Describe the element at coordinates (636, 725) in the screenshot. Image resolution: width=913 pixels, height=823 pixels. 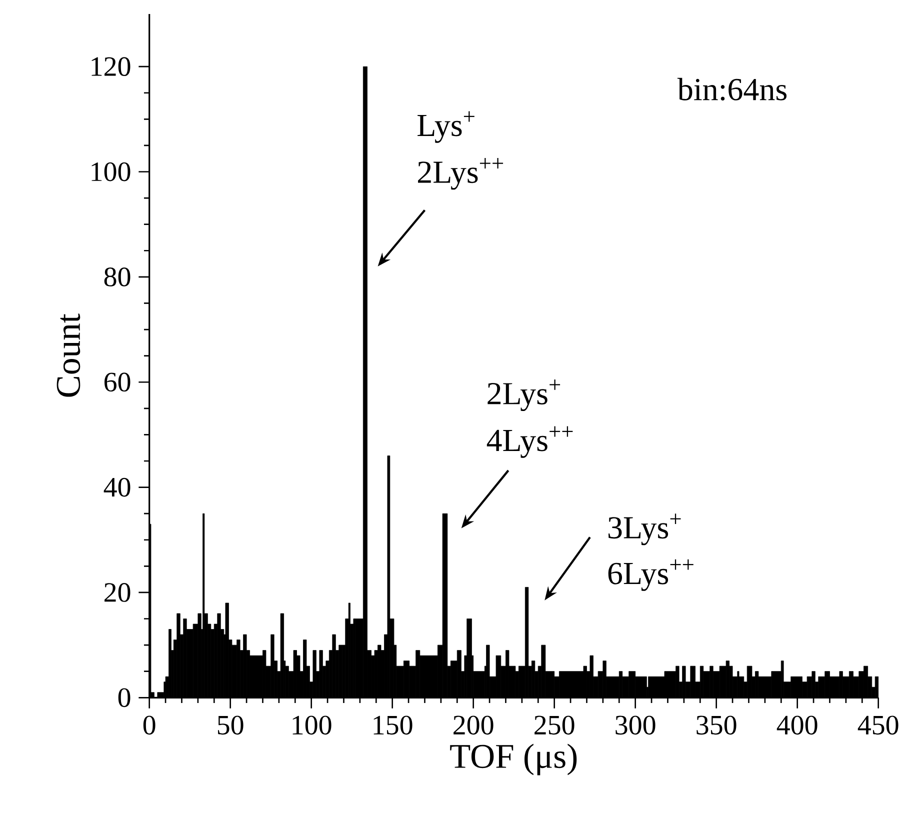
I see `x-tick-label: 300` at that location.